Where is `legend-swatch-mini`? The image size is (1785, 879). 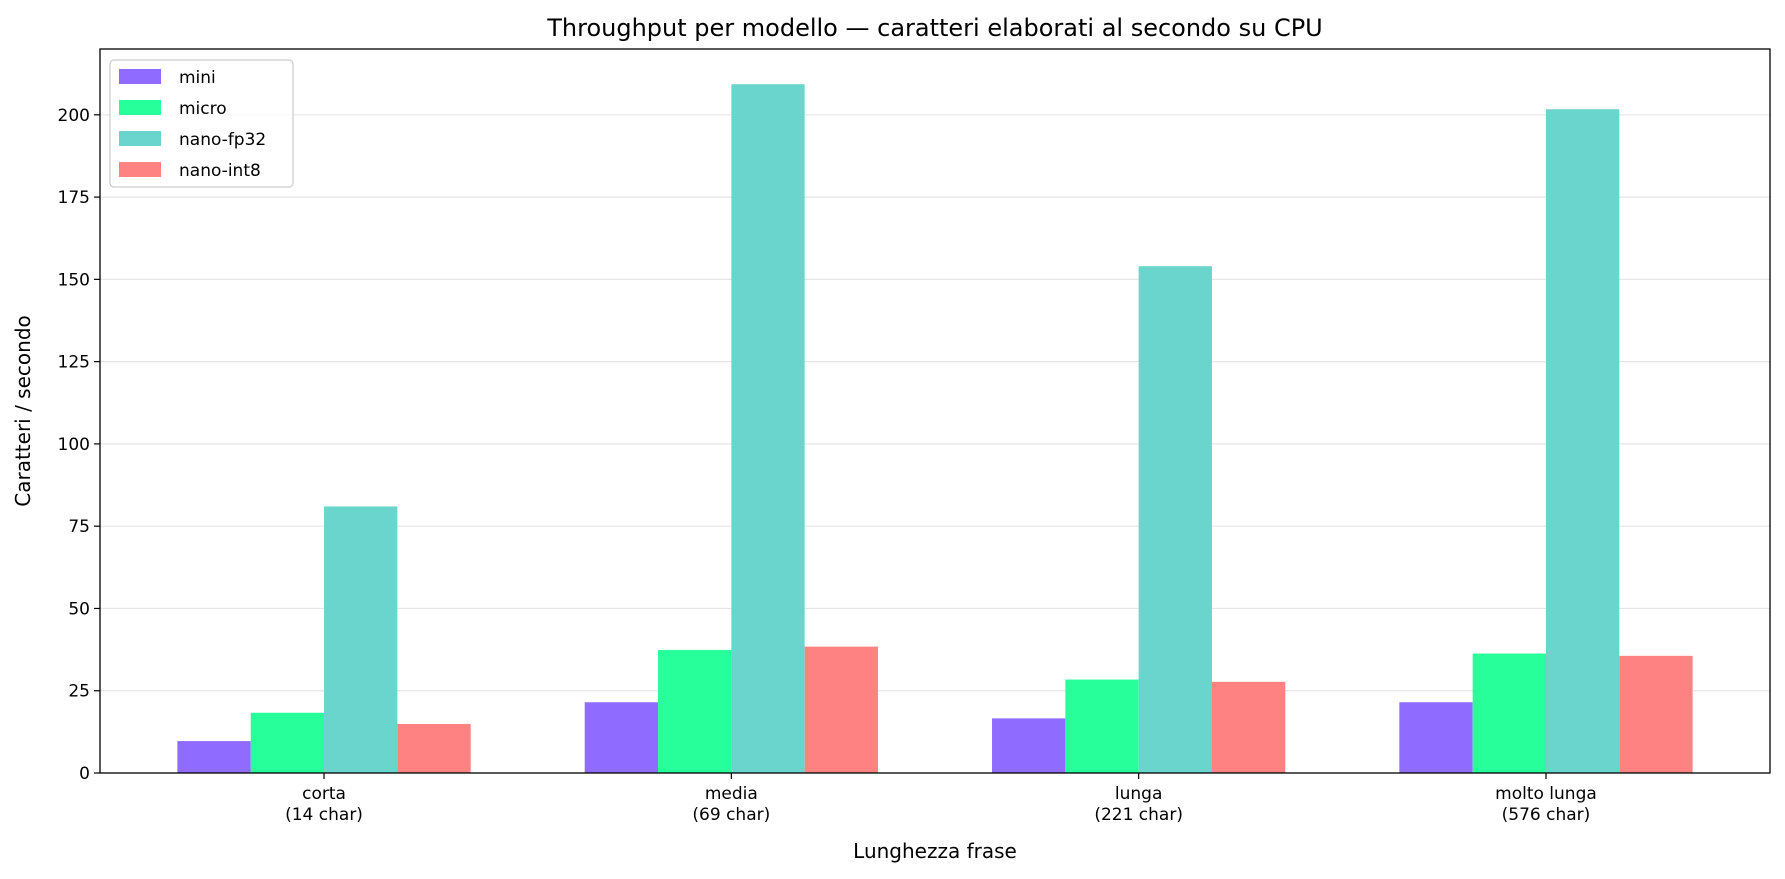
legend-swatch-mini is located at coordinates (140, 76).